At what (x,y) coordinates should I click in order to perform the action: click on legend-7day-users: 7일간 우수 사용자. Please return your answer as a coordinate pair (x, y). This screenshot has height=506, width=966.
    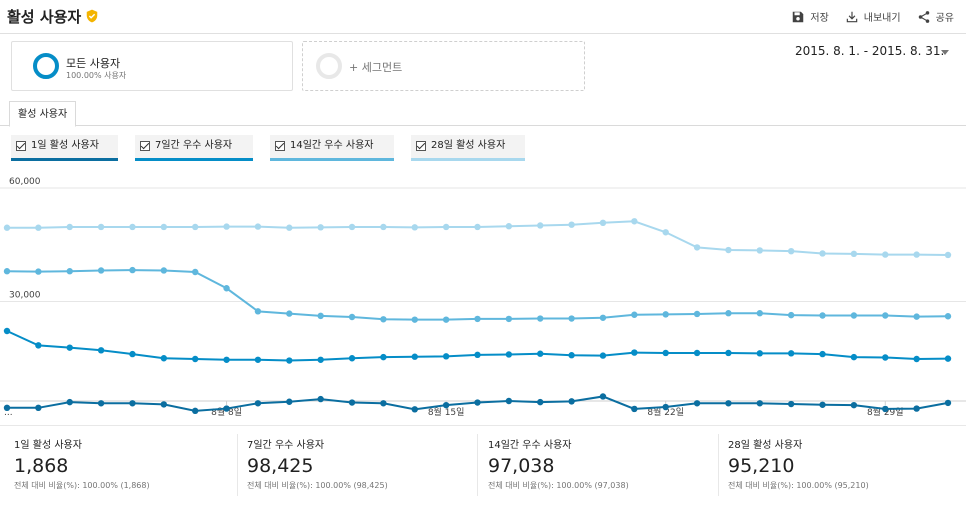
    Looking at the image, I should click on (194, 148).